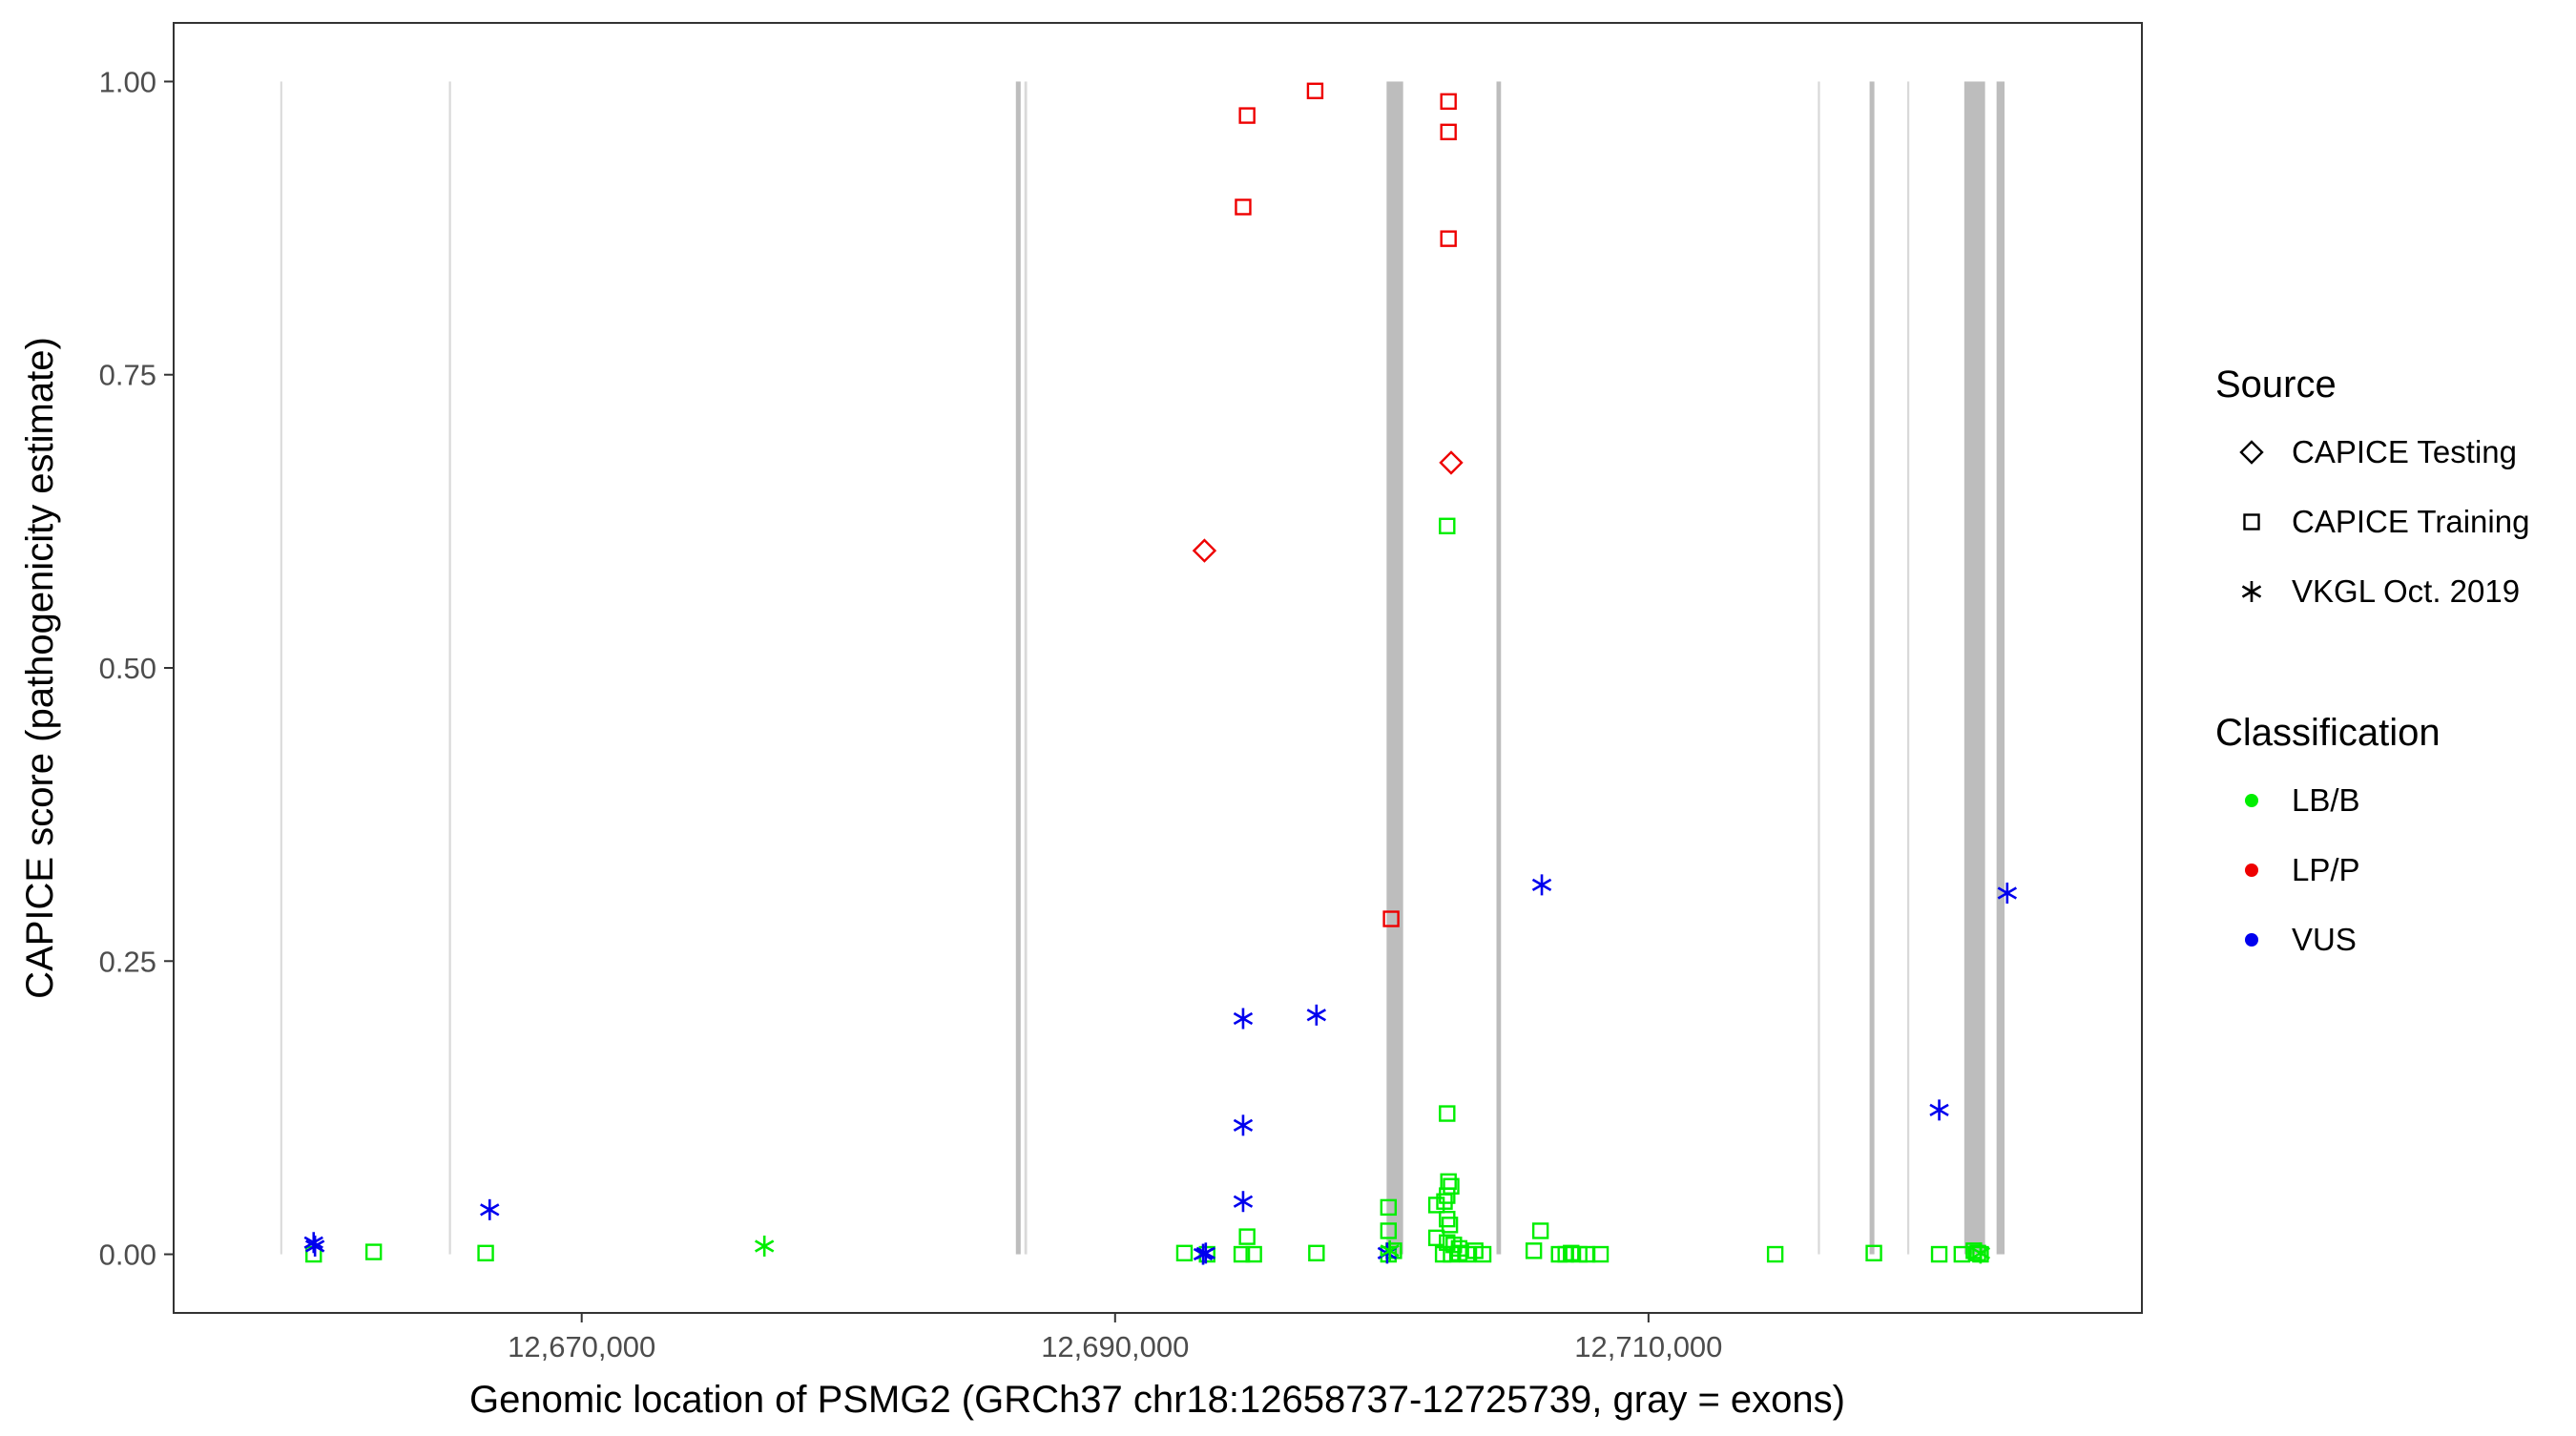 The height and width of the screenshot is (1436, 2576). What do you see at coordinates (2410, 521) in the screenshot?
I see `legend-item-label: CAPICE Training` at bounding box center [2410, 521].